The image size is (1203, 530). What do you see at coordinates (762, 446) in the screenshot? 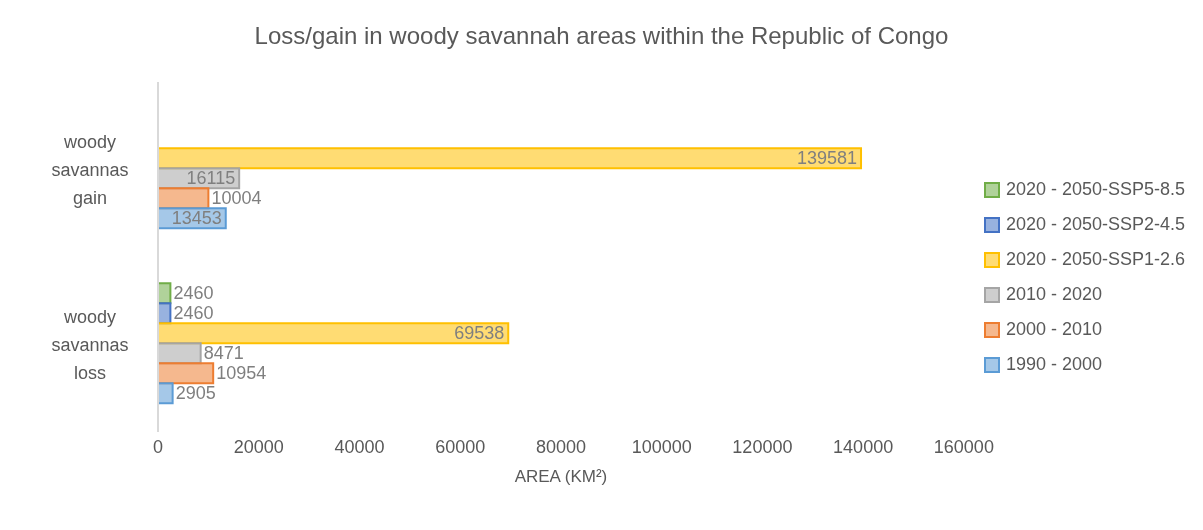
I see `x-tick-label: 120000` at bounding box center [762, 446].